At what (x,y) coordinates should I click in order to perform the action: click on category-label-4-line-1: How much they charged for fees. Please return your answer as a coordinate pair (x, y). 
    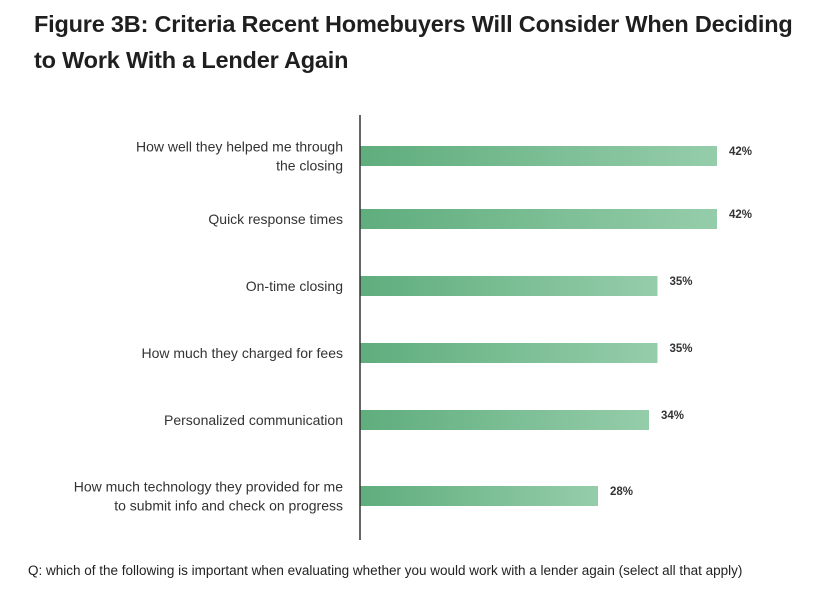
    Looking at the image, I should click on (242, 353).